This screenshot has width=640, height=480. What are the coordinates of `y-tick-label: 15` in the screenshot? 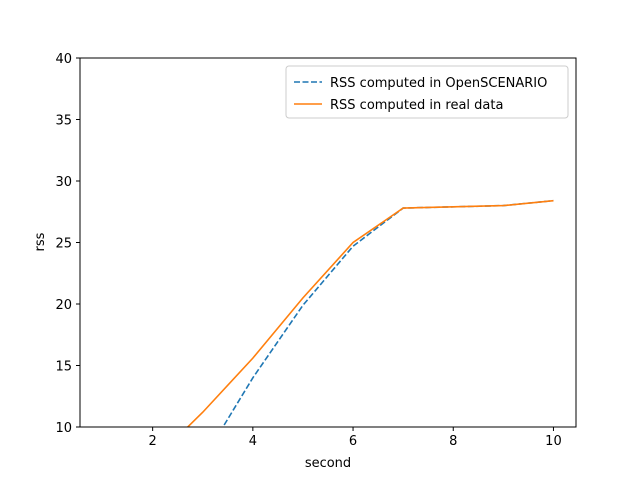 It's located at (63, 367).